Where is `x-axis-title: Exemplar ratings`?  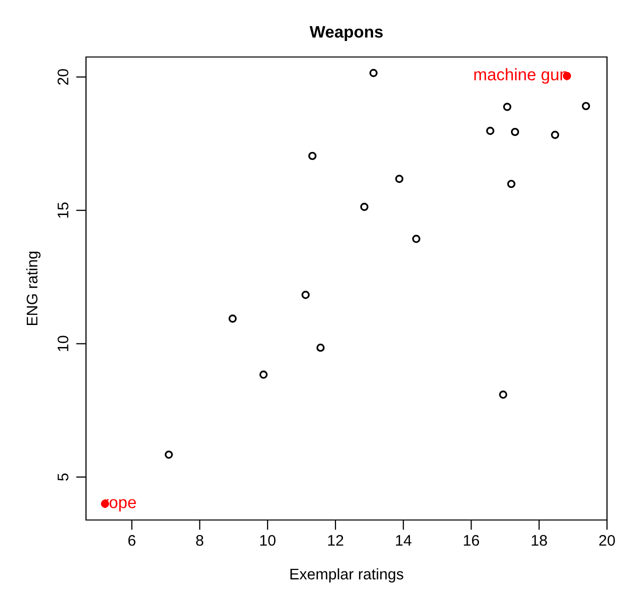 x-axis-title: Exemplar ratings is located at coordinates (347, 575).